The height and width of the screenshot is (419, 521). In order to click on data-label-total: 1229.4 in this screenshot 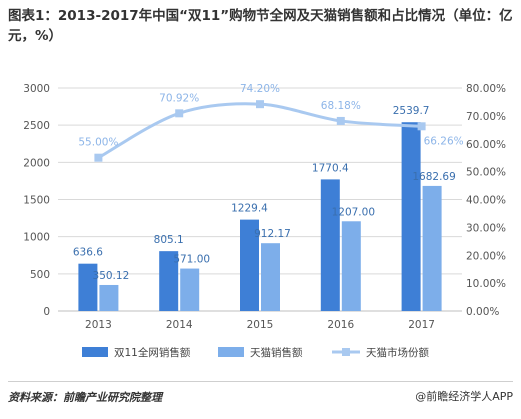, I will do `click(249, 209)`.